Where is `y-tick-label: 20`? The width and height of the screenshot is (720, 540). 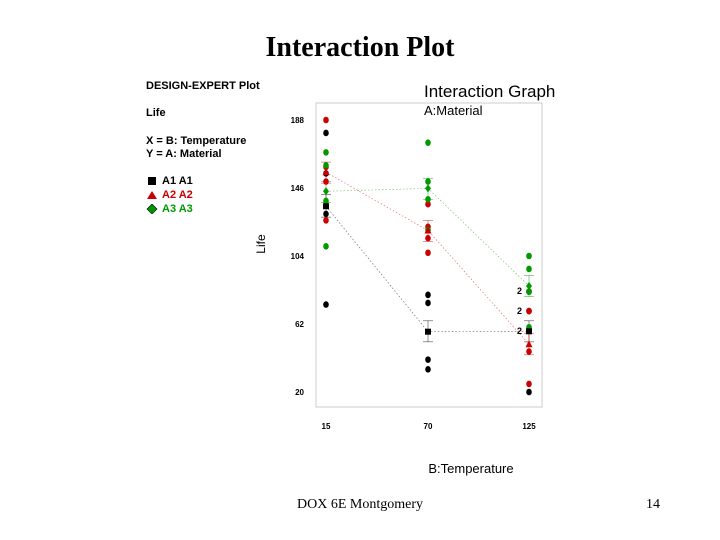 y-tick-label: 20 is located at coordinates (299, 392).